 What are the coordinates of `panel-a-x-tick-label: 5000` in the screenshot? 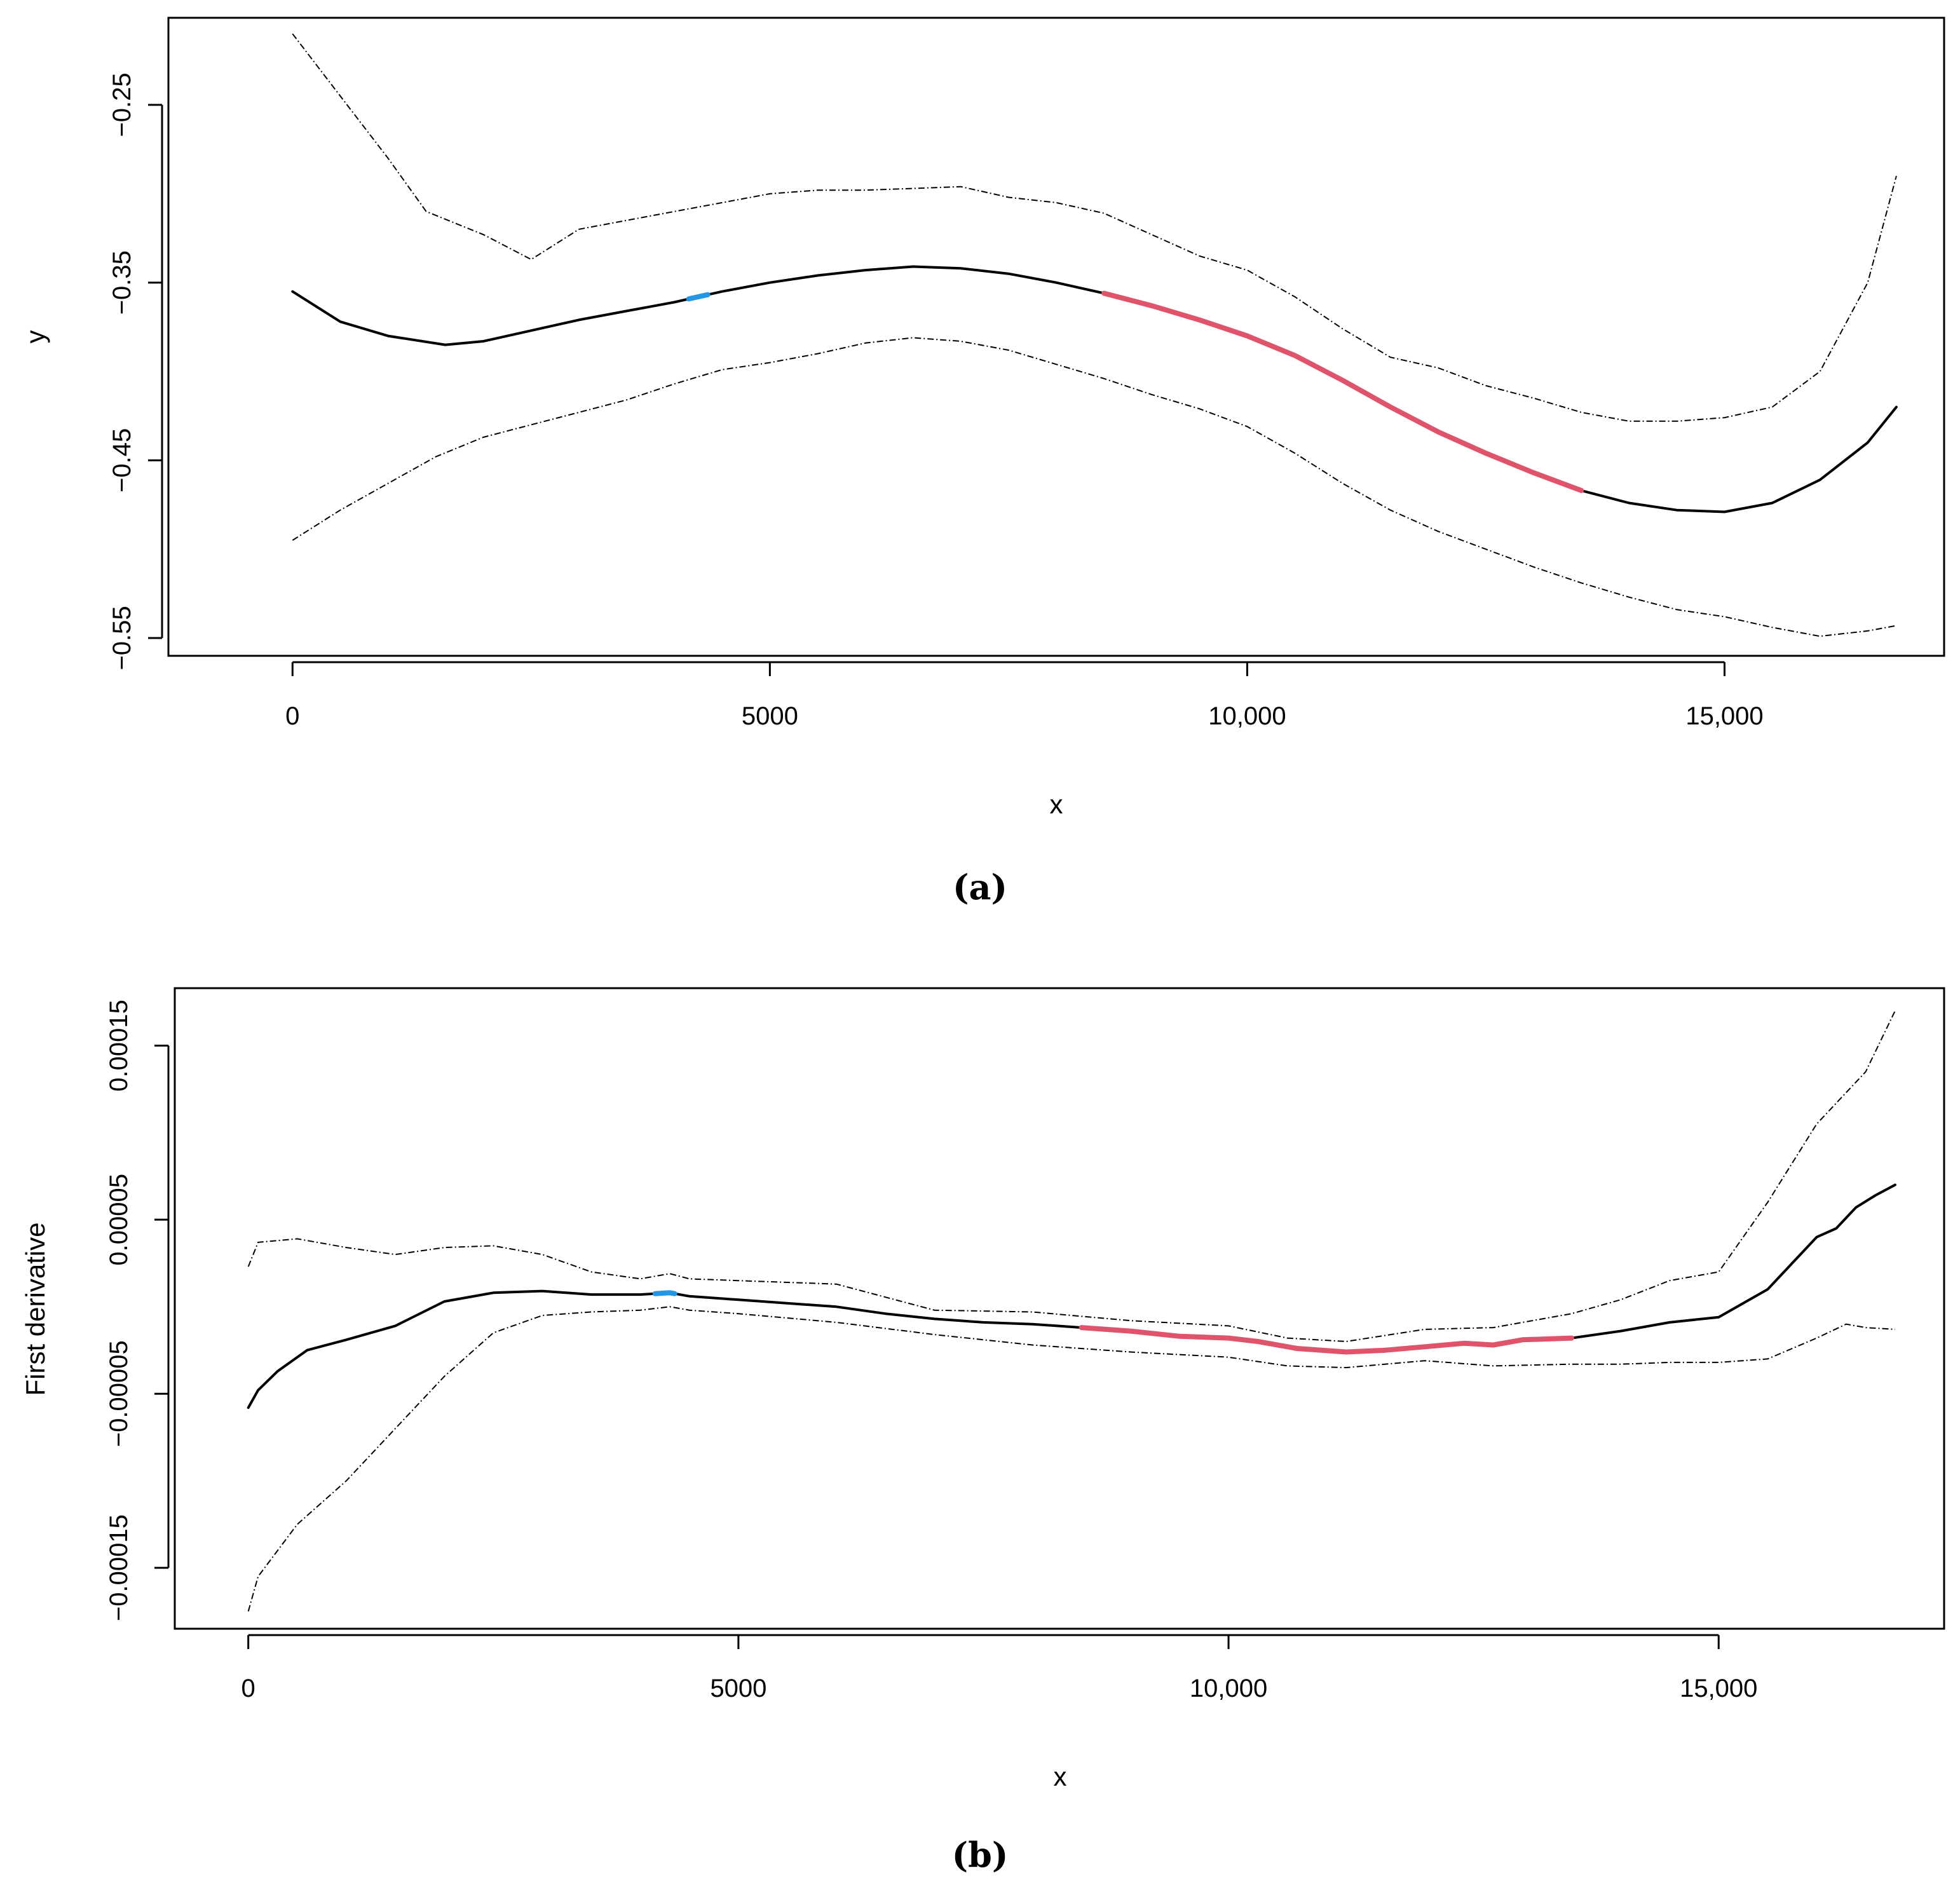 It's located at (770, 716).